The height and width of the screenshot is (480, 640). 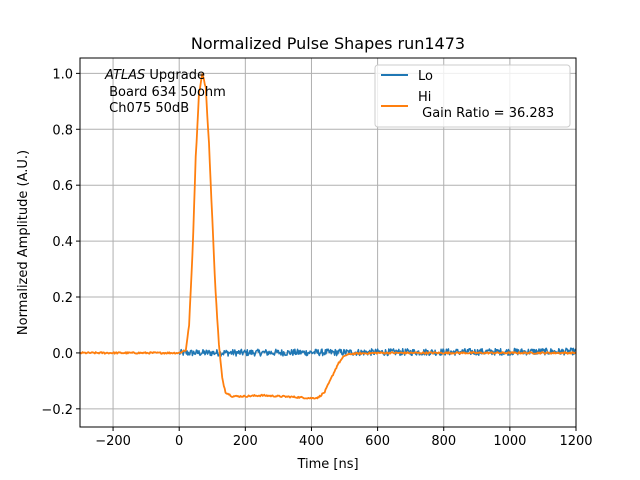 What do you see at coordinates (62, 74) in the screenshot?
I see `y-tick-label: 1.0` at bounding box center [62, 74].